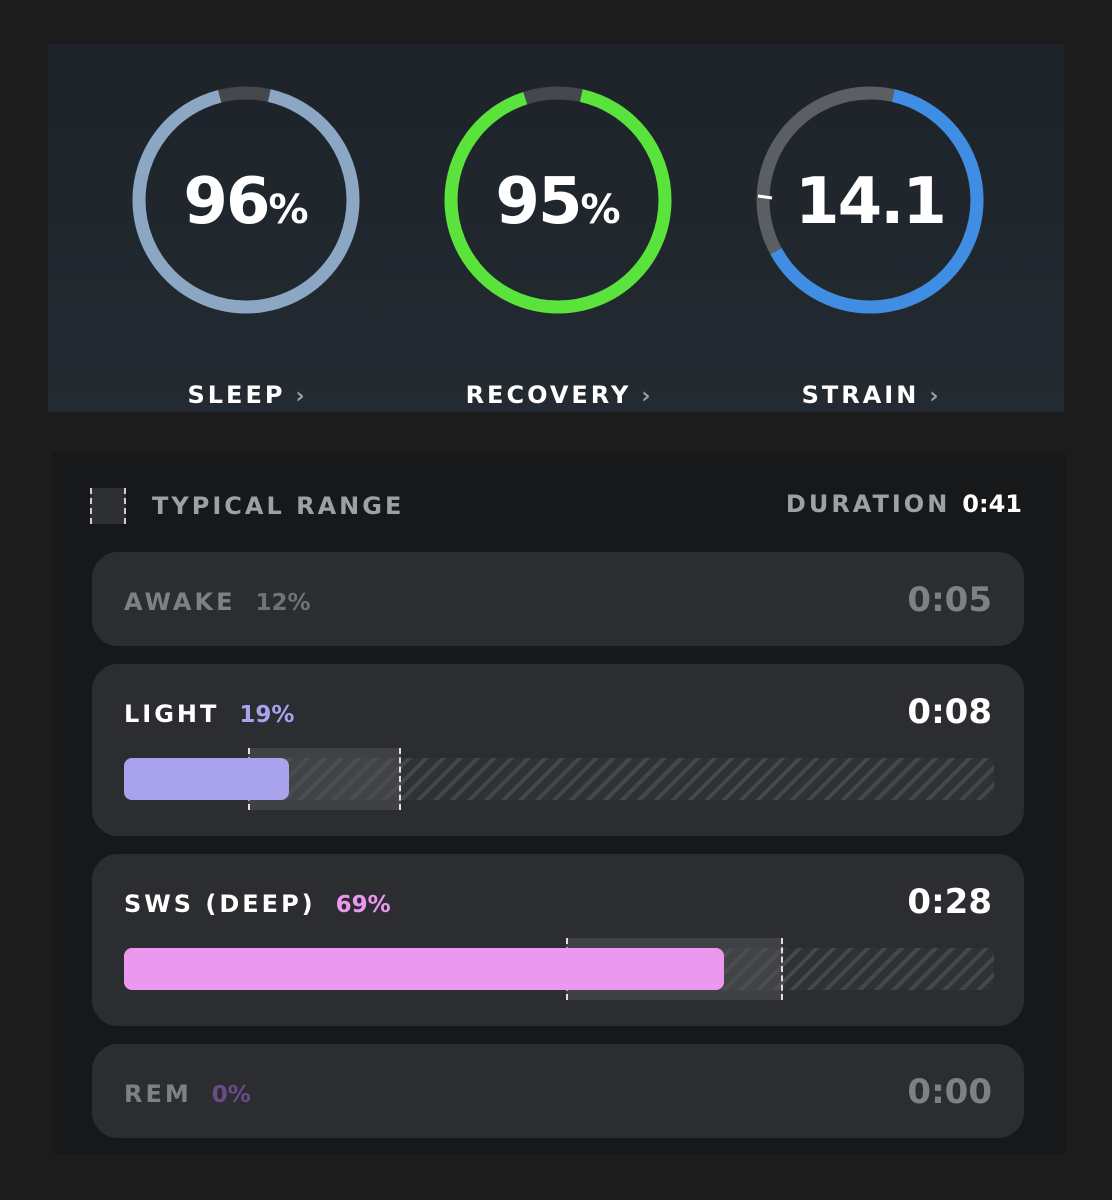 Image resolution: width=1112 pixels, height=1200 pixels. What do you see at coordinates (992, 504) in the screenshot?
I see `duration-value: 0:41` at bounding box center [992, 504].